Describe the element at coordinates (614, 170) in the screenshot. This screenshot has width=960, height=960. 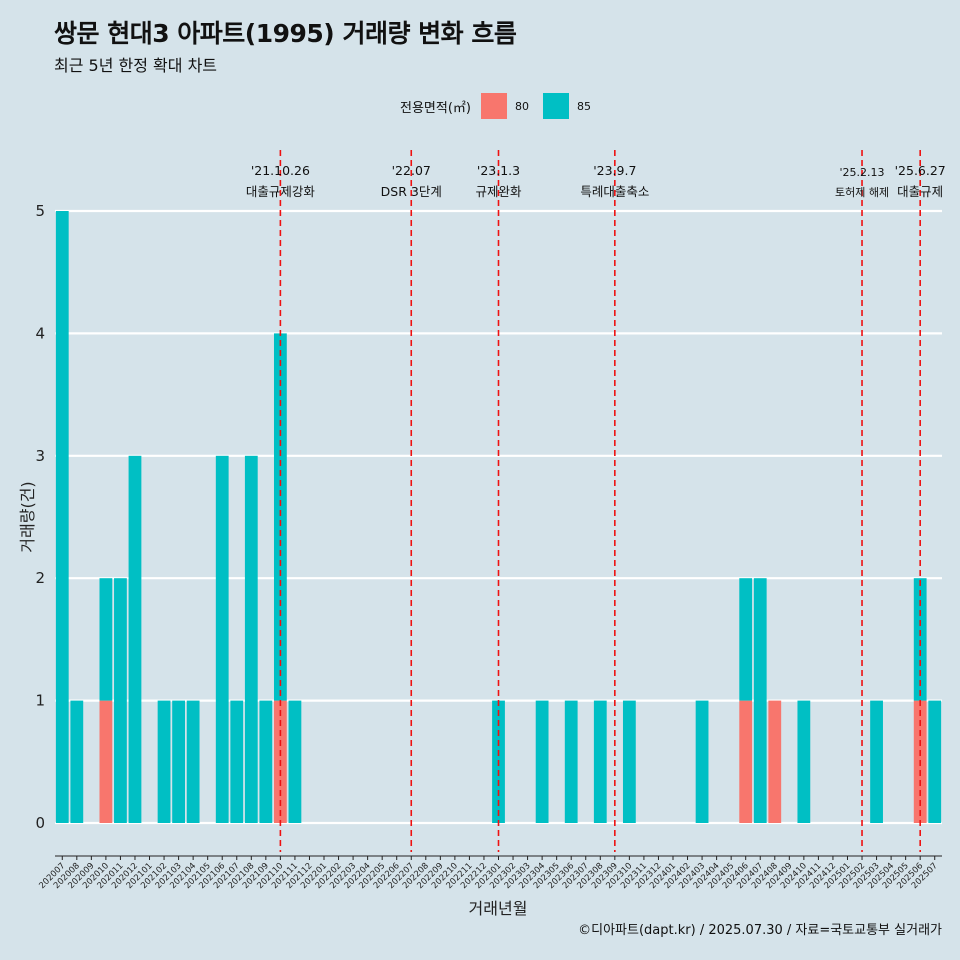
I see `event-date-label: '23.9.7` at that location.